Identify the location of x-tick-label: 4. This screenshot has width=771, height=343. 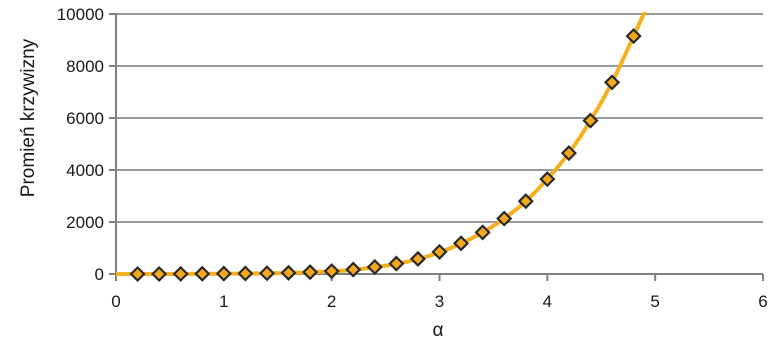
(547, 301).